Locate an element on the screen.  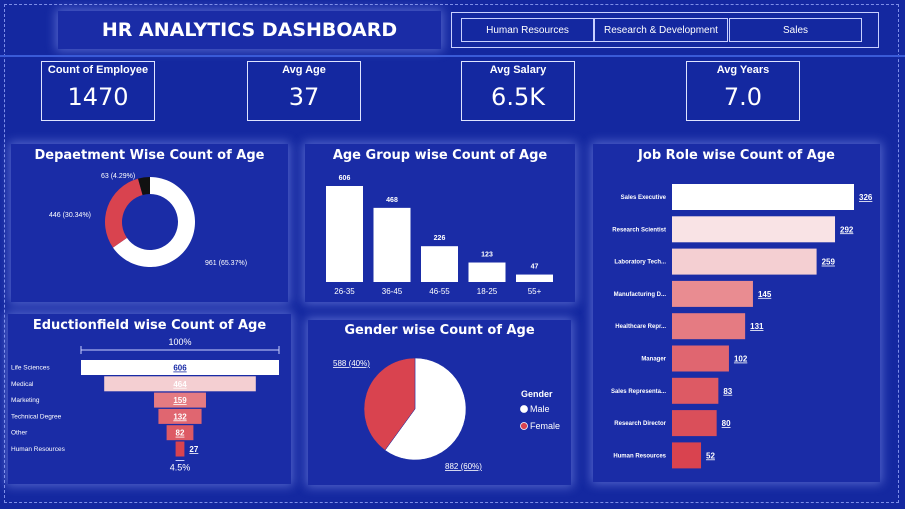
kpi-label: Avg Salary is located at coordinates (518, 70).